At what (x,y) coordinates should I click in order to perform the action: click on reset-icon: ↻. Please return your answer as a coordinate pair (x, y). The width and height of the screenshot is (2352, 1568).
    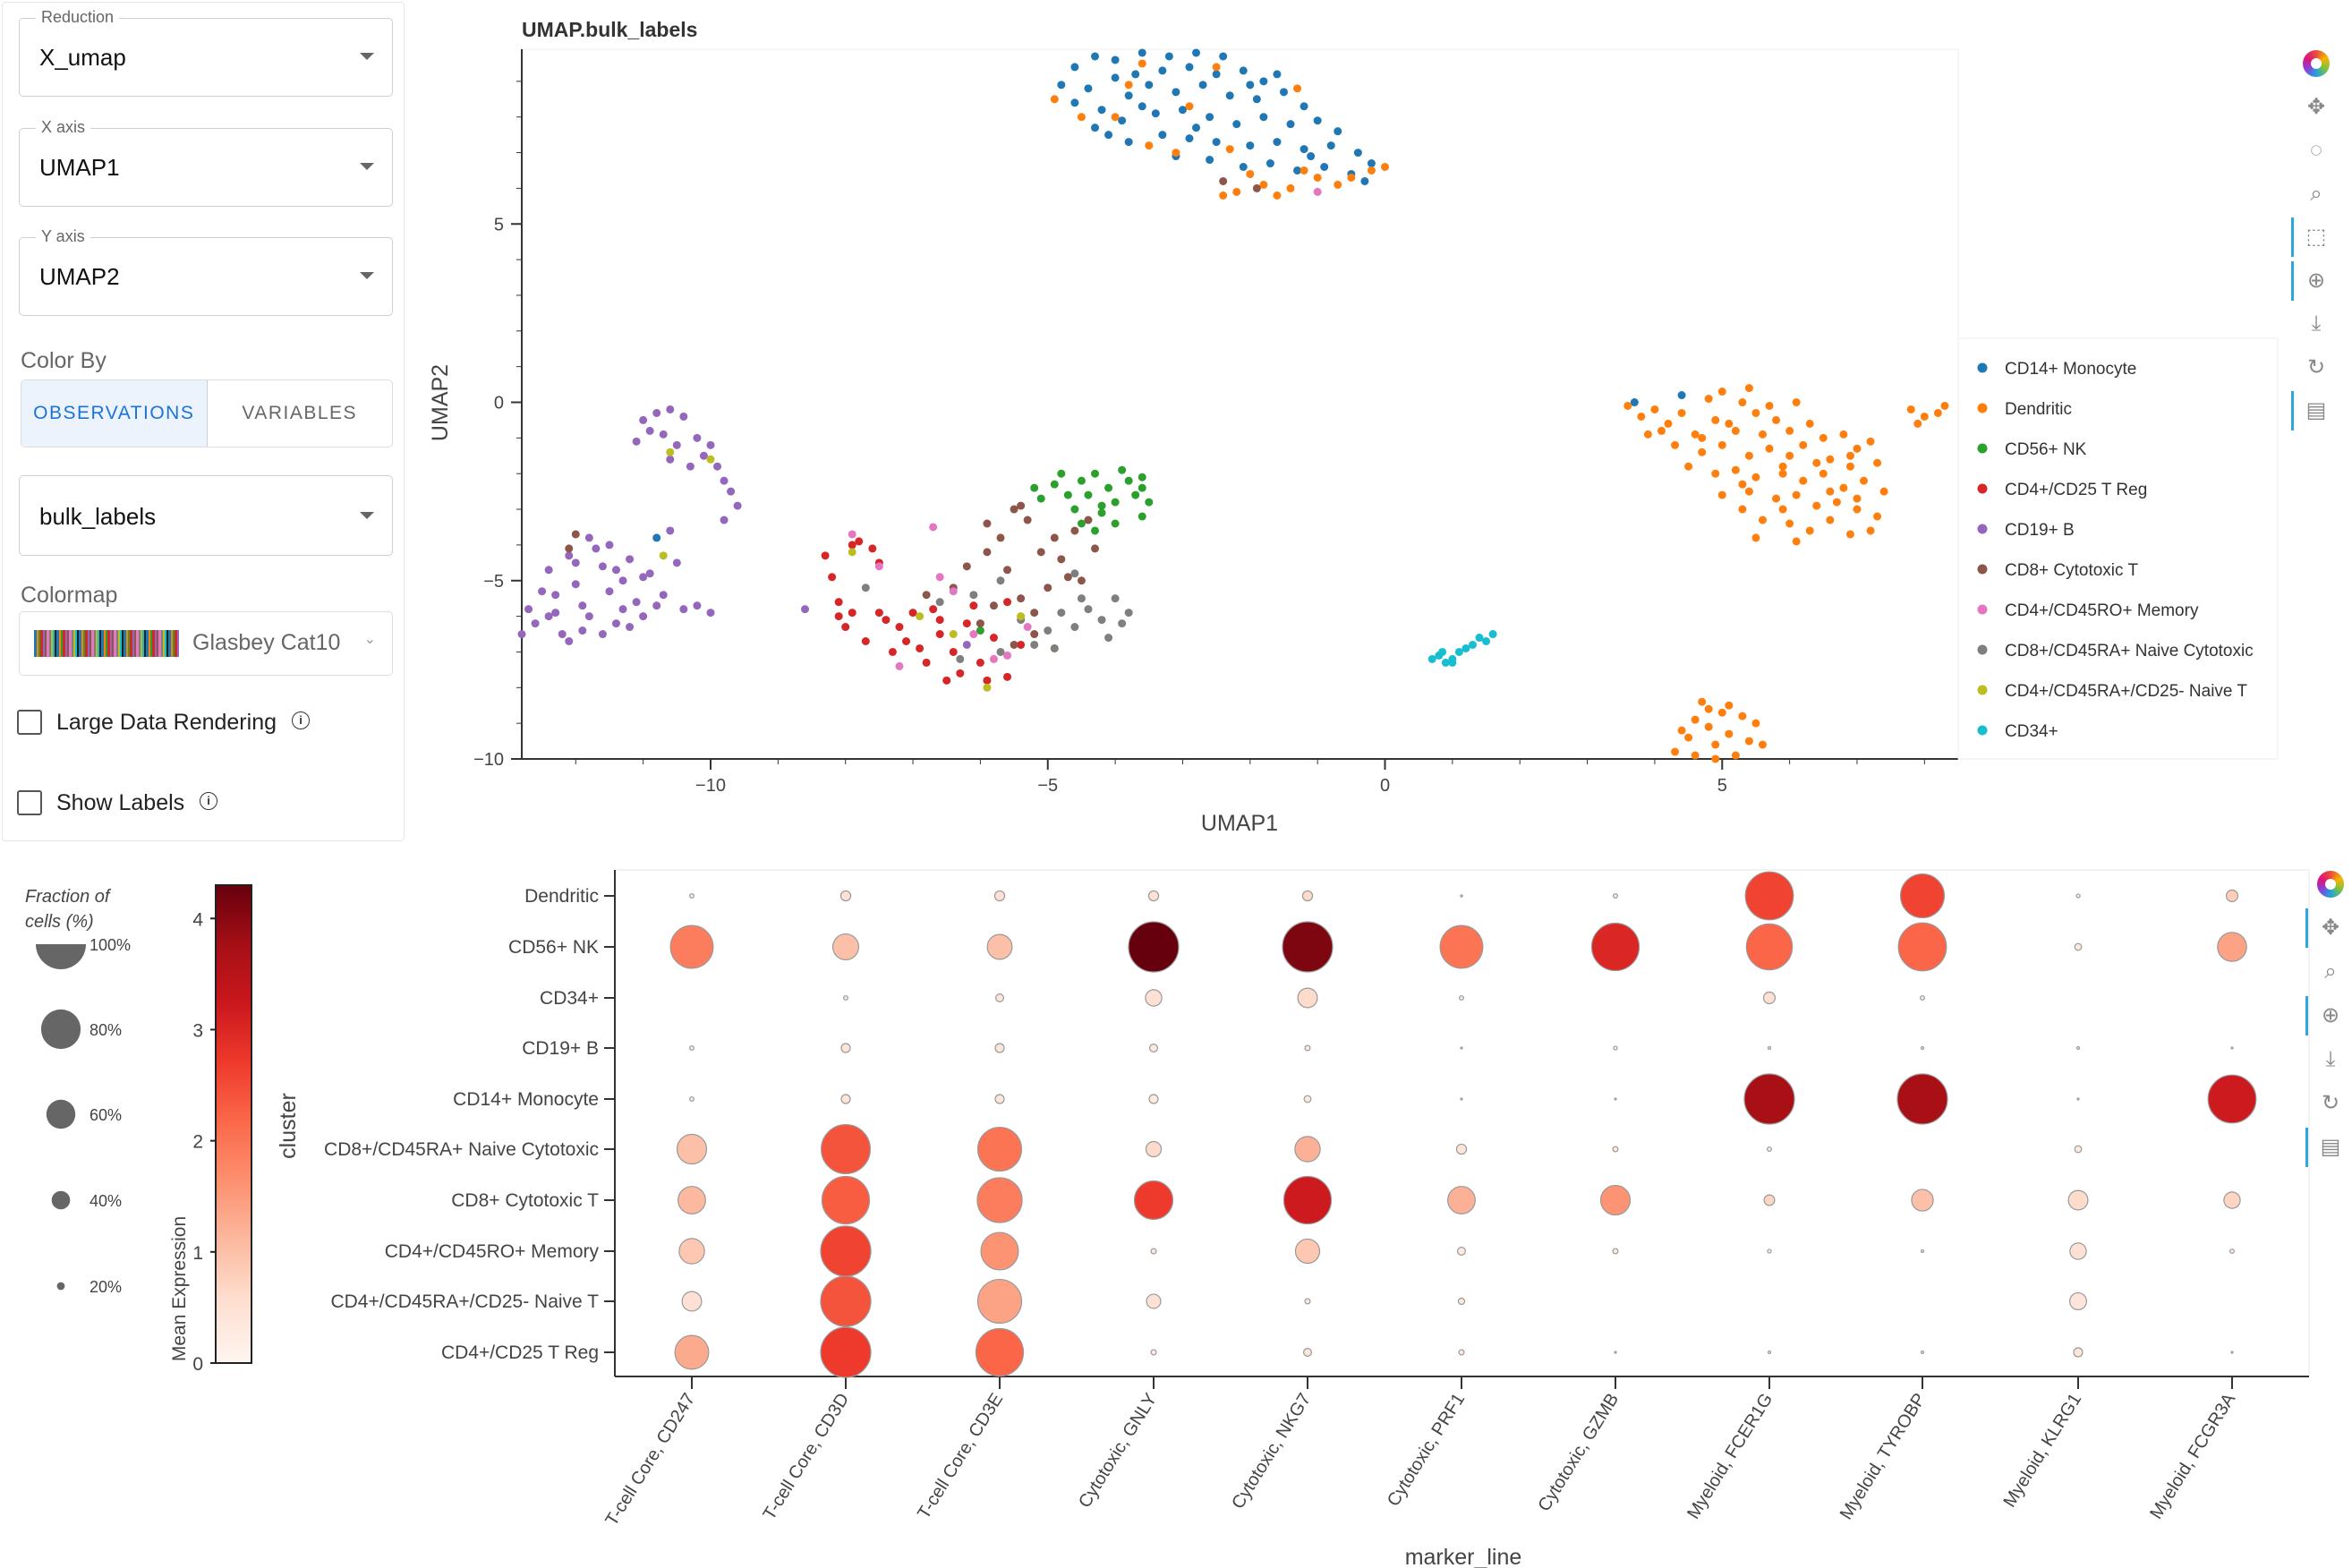
    Looking at the image, I should click on (2330, 1103).